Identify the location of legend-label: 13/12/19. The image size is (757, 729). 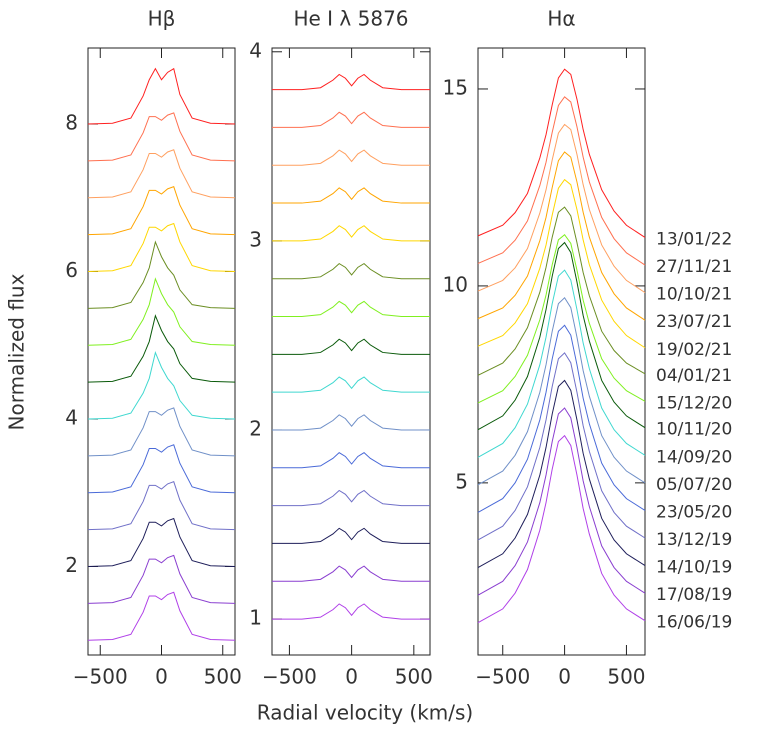
(694, 540).